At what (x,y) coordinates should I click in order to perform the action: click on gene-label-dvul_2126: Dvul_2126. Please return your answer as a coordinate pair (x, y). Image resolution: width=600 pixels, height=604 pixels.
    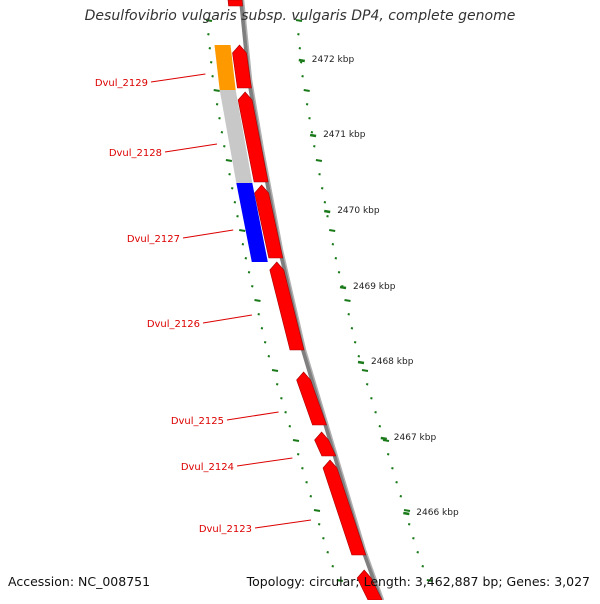
    Looking at the image, I should click on (173, 324).